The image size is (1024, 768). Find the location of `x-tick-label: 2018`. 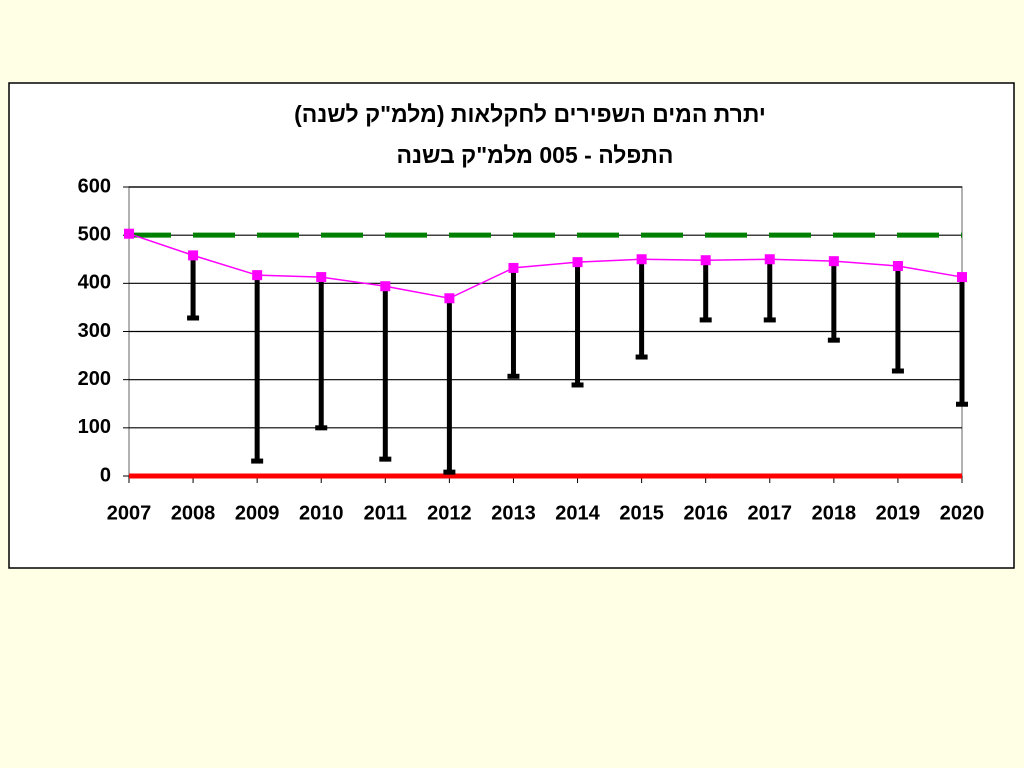

x-tick-label: 2018 is located at coordinates (834, 513).